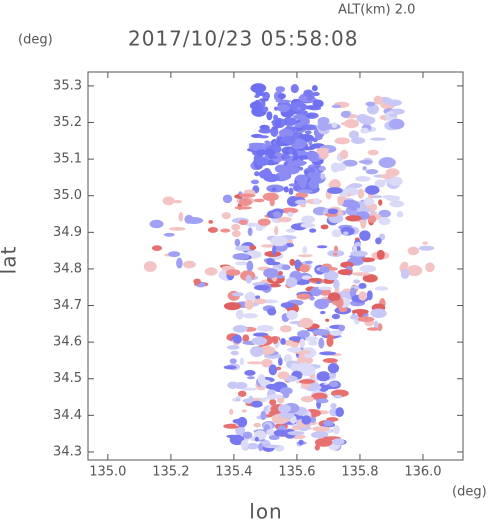 This screenshot has height=521, width=491. What do you see at coordinates (67, 268) in the screenshot?
I see `y-tick-label: 34.8` at bounding box center [67, 268].